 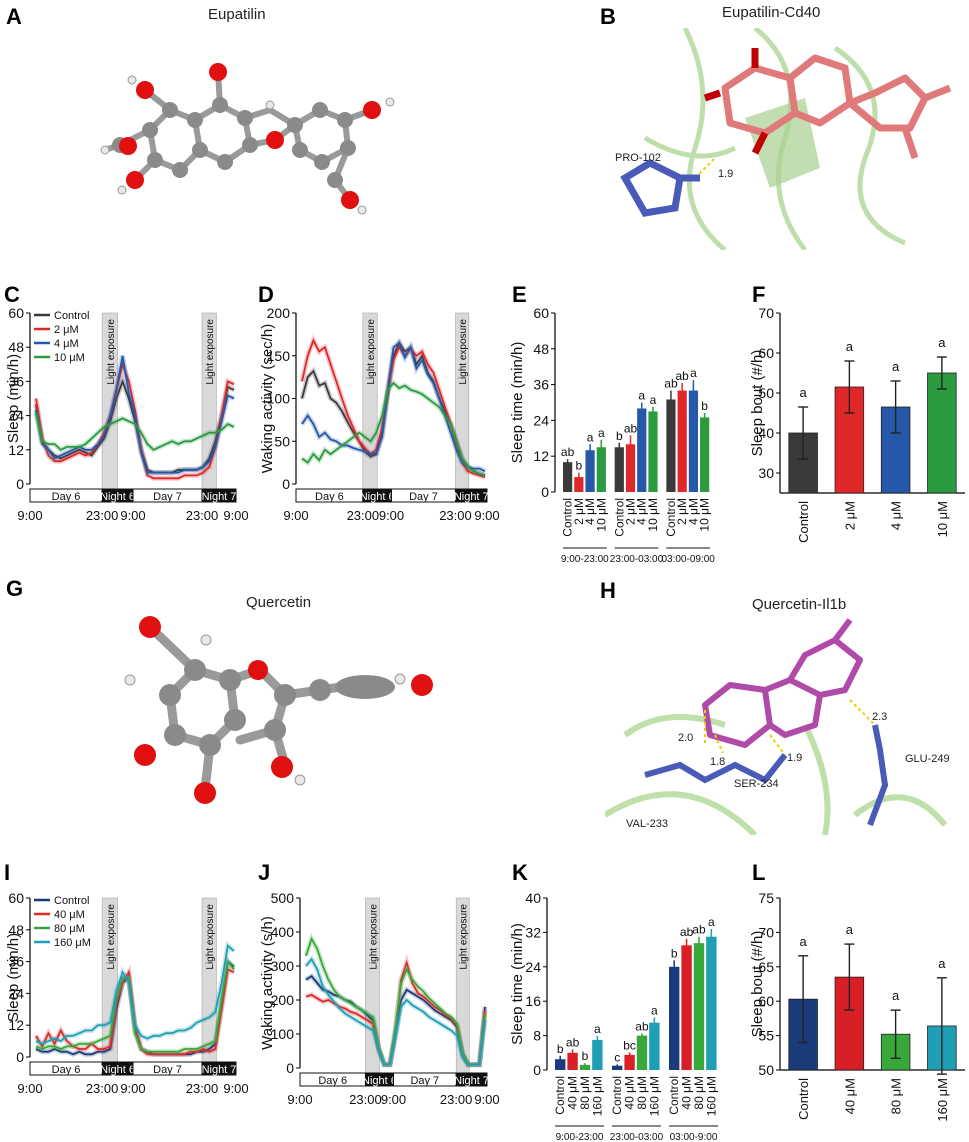 What do you see at coordinates (533, 967) in the screenshot?
I see `y-tick-label: 24` at bounding box center [533, 967].